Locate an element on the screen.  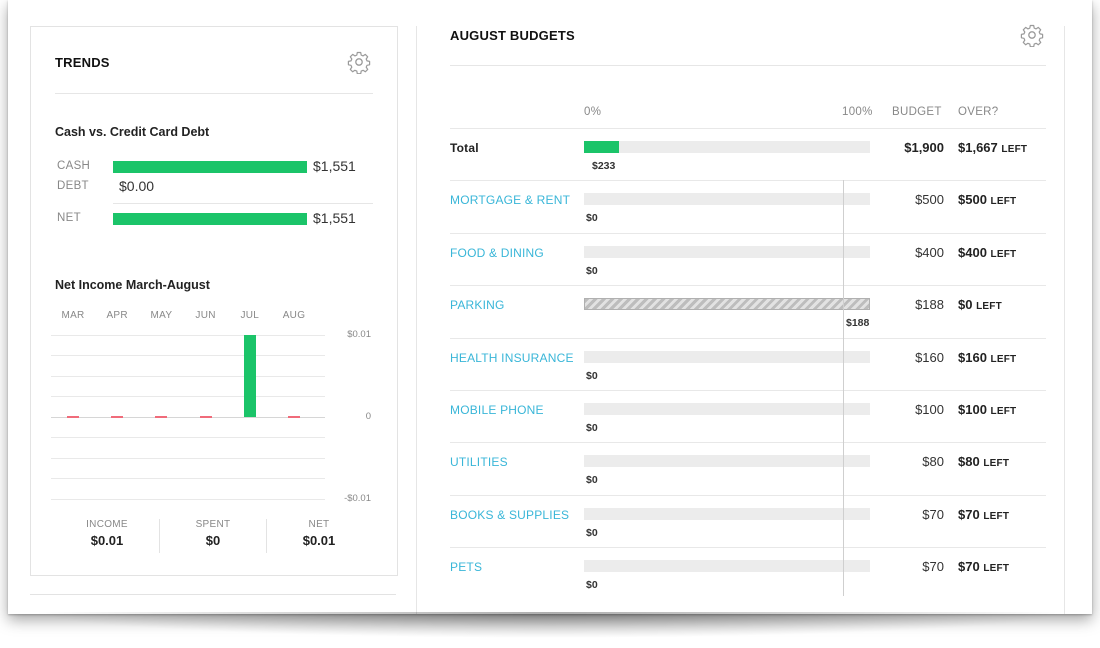
chart-month-label: JUN is located at coordinates (205, 315).